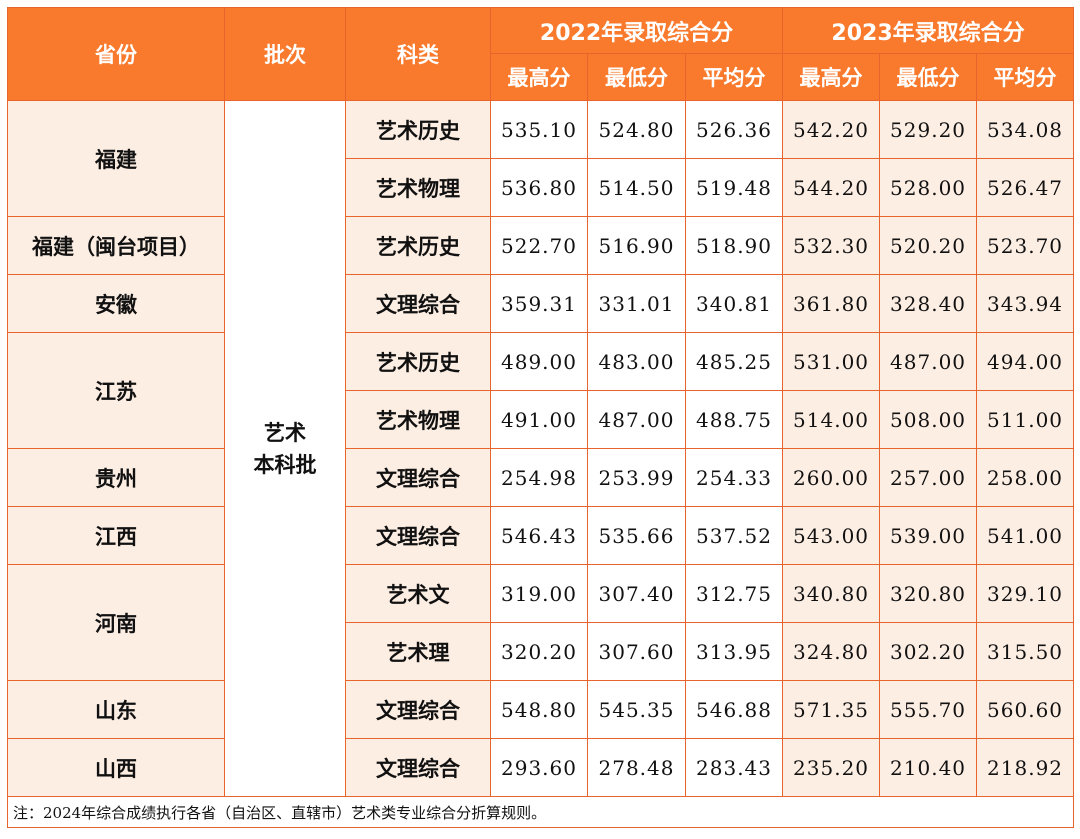 Image resolution: width=1080 pixels, height=839 pixels. I want to click on score-2022-min: 524.80, so click(636, 129).